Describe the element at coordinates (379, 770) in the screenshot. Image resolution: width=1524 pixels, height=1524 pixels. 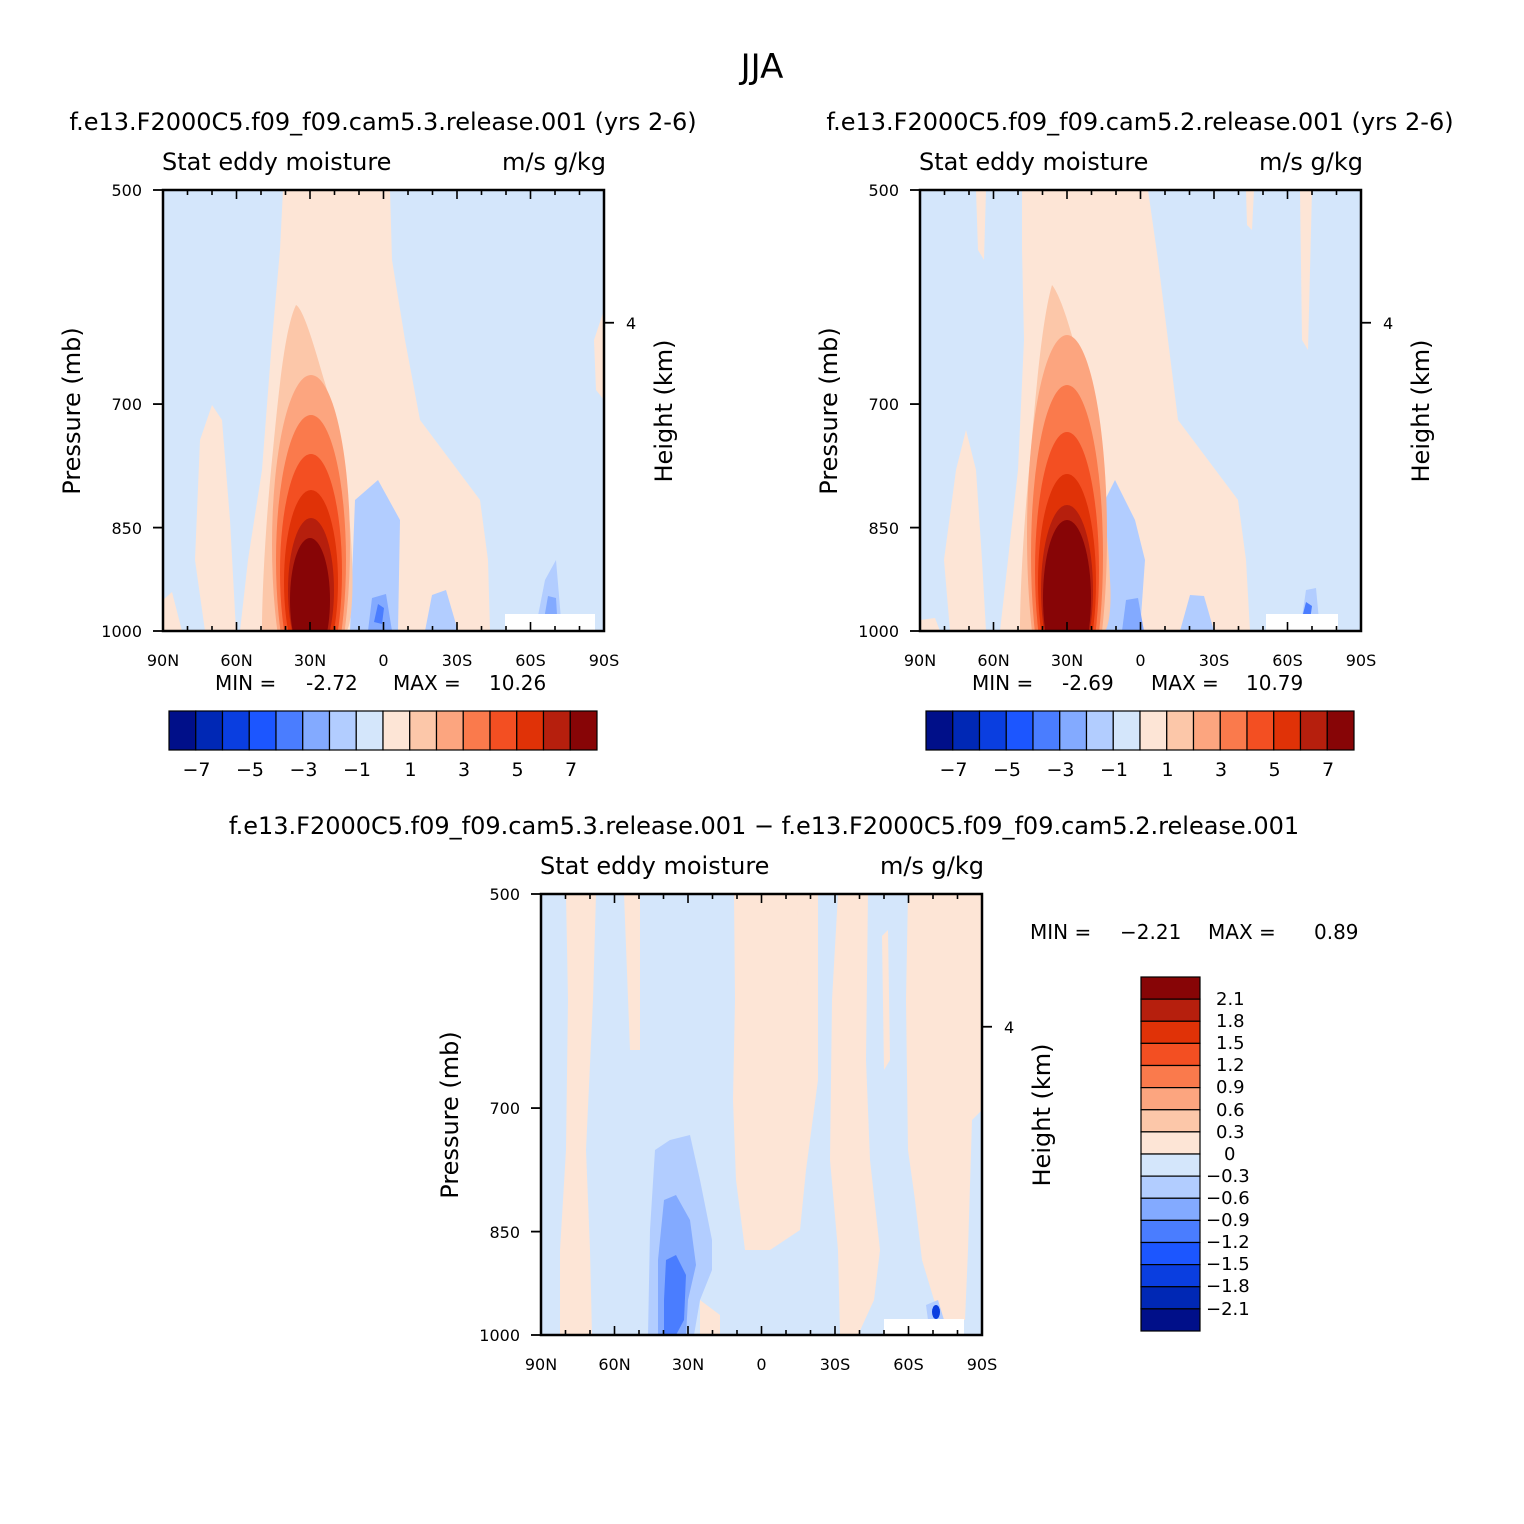
I see `colorbar-labels: −7 −5 −3 −1 1 3 5 7` at that location.